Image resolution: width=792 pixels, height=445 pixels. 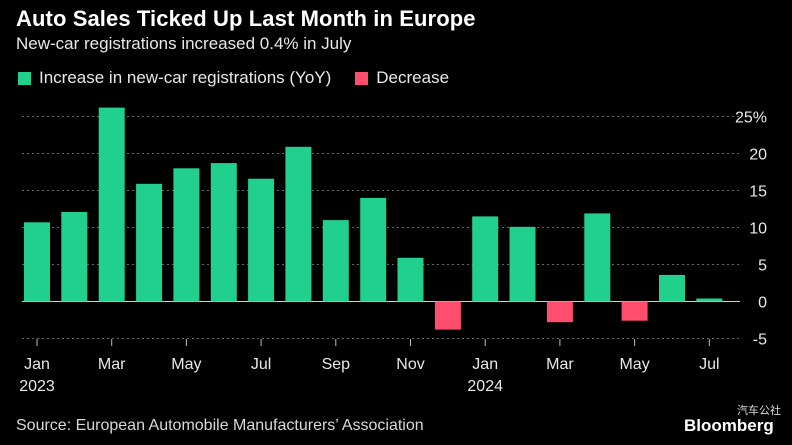 What do you see at coordinates (762, 266) in the screenshot?
I see `y-tick-label: 5` at bounding box center [762, 266].